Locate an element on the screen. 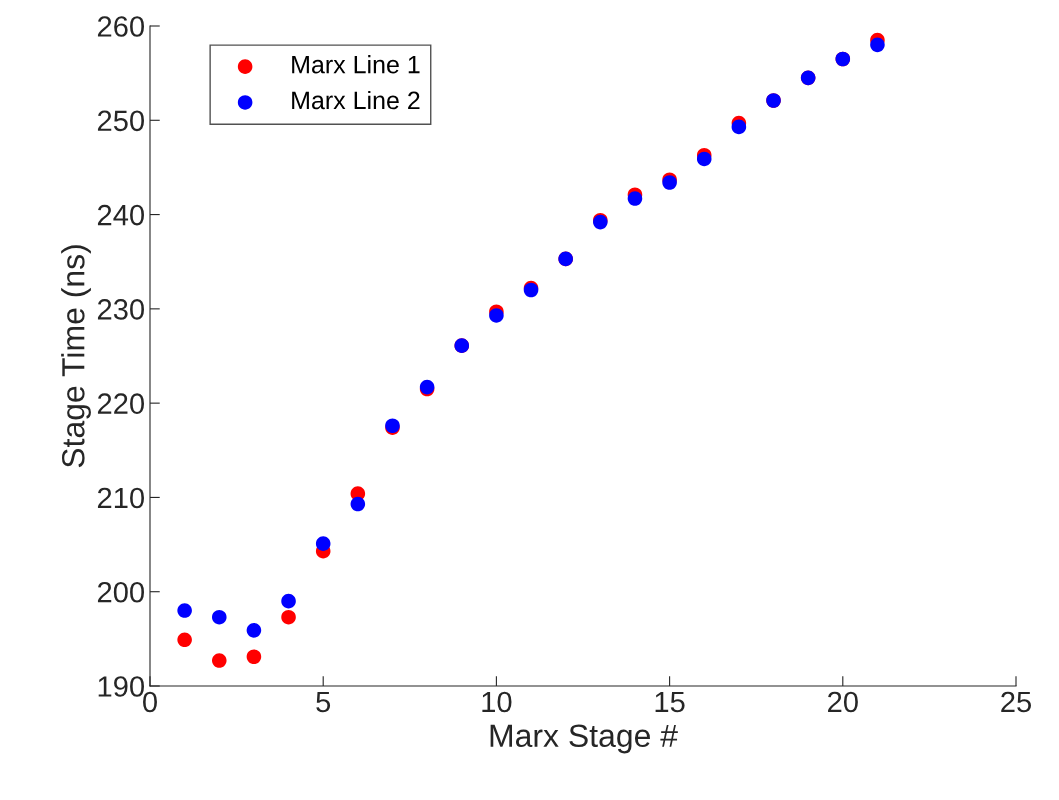  x-tick-label: 5 is located at coordinates (323, 702).